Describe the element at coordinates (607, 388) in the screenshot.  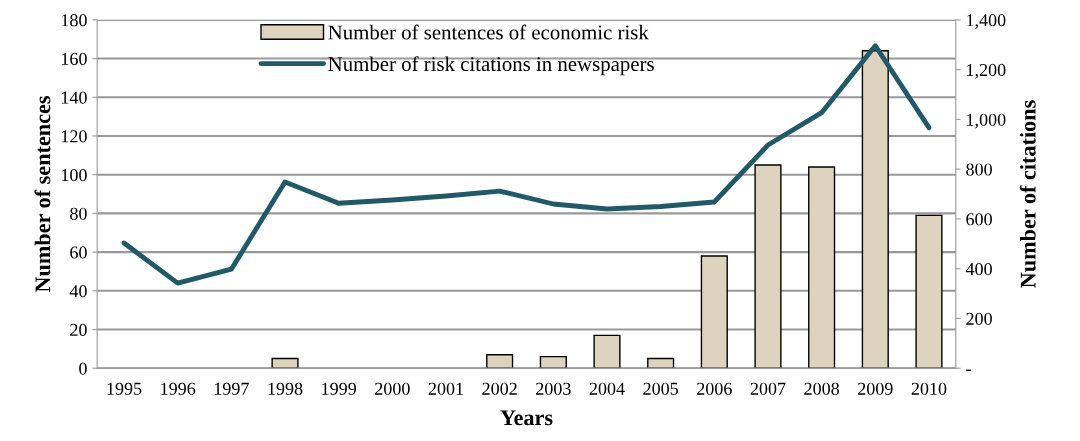
I see `x-tick-label: 2004` at that location.